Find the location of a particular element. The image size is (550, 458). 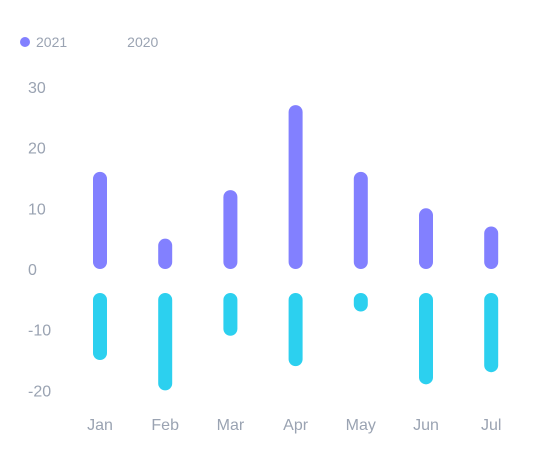

legend-label-2020: 2020 is located at coordinates (143, 42).